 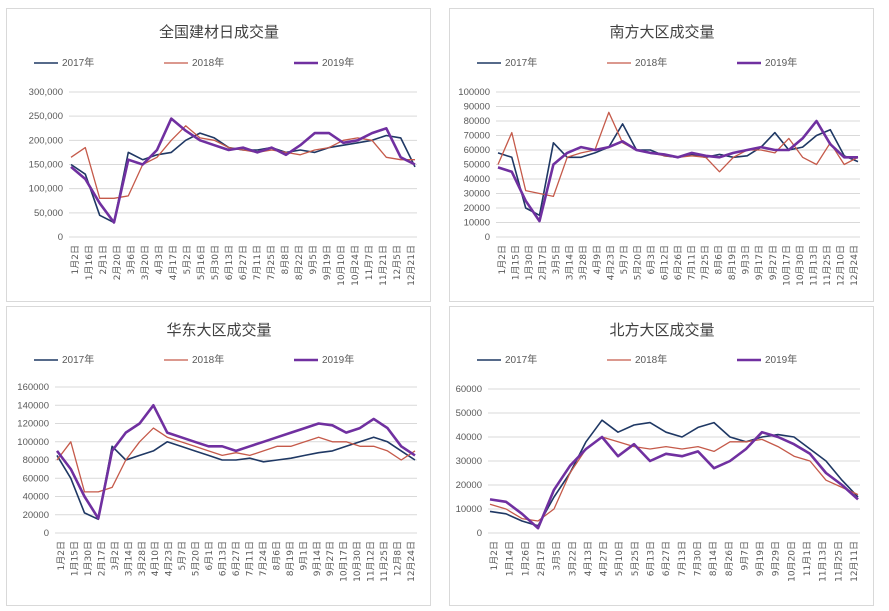 What do you see at coordinates (678, 262) in the screenshot?
I see `x-tick-label: 6月26日` at bounding box center [678, 262].